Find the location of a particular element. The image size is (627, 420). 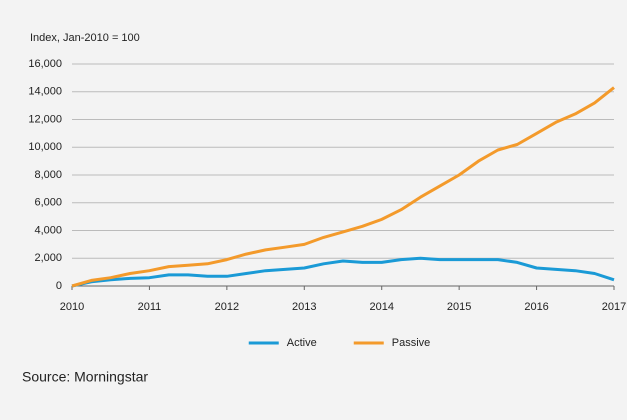

legend-label: Active is located at coordinates (302, 343).